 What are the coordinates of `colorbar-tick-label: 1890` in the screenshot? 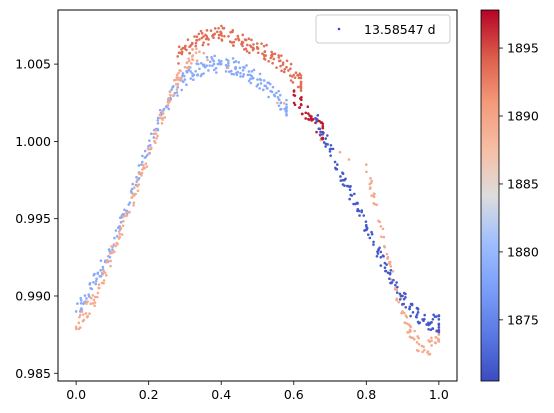 It's located at (523, 116).